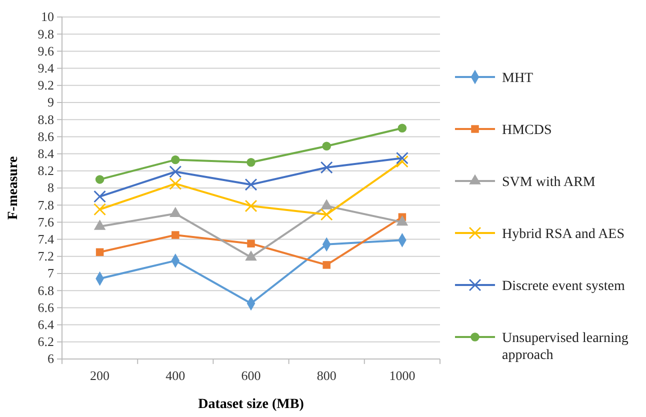 The width and height of the screenshot is (646, 417). I want to click on y-tick-label: 6.4, so click(46, 324).